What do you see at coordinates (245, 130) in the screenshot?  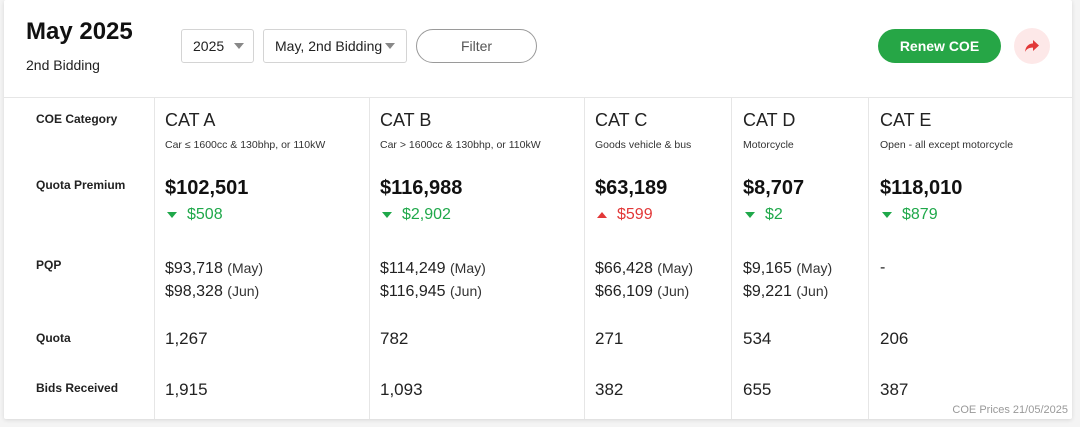 I see `category-header-cat-a: CAT A Car ≤ 1600cc & 130bhp, or 110kW` at bounding box center [245, 130].